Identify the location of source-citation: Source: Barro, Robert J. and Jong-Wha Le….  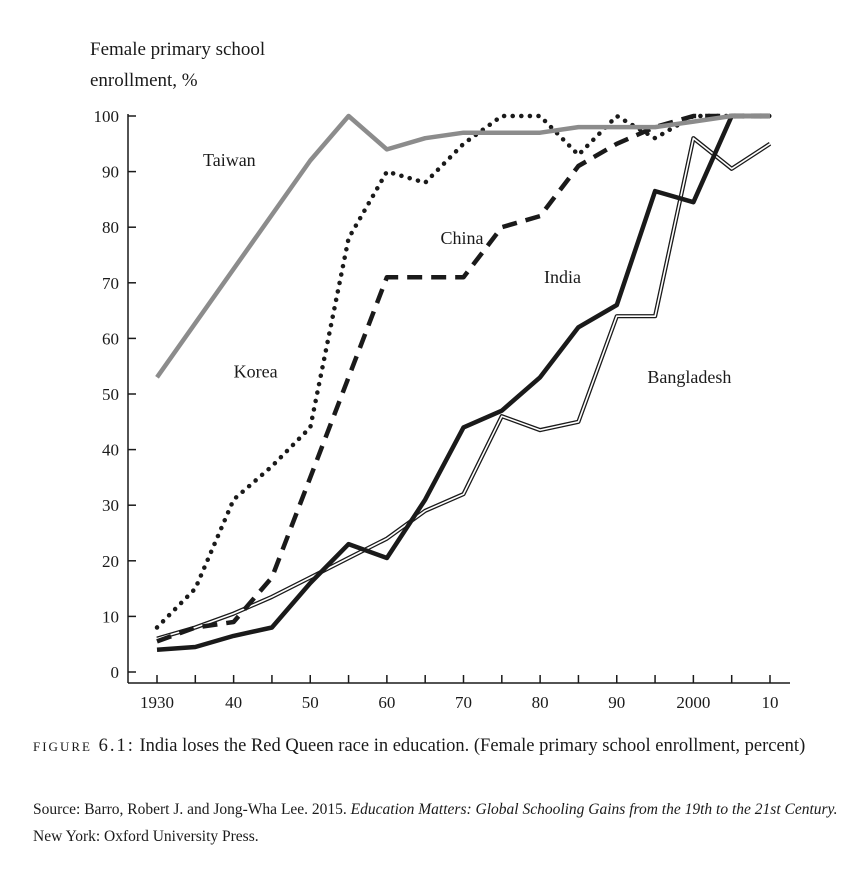
(443, 823).